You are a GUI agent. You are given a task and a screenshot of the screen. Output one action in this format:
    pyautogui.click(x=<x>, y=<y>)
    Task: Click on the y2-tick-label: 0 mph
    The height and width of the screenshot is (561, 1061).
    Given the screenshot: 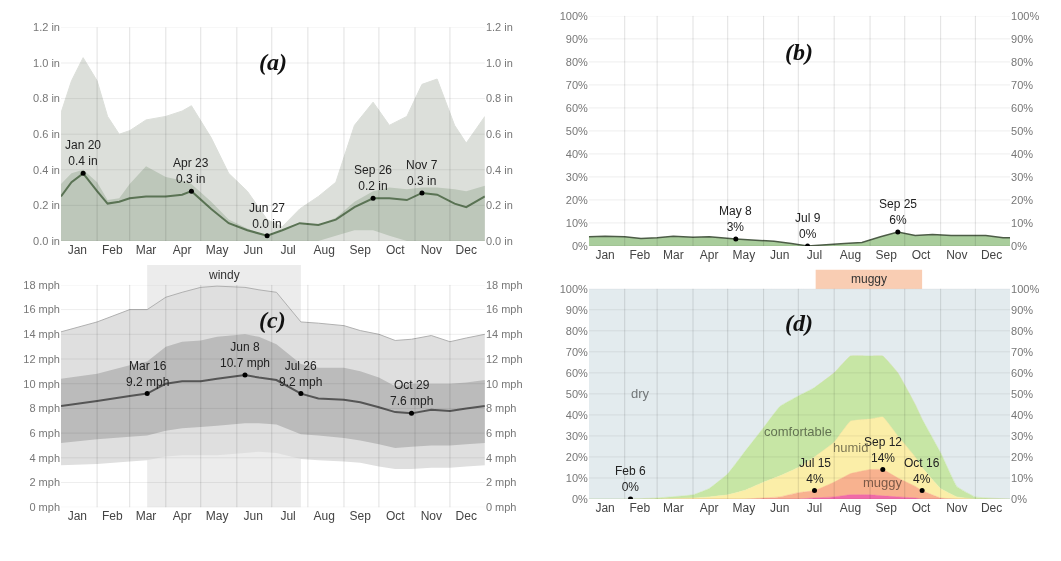 What is the action you would take?
    pyautogui.click(x=501, y=507)
    